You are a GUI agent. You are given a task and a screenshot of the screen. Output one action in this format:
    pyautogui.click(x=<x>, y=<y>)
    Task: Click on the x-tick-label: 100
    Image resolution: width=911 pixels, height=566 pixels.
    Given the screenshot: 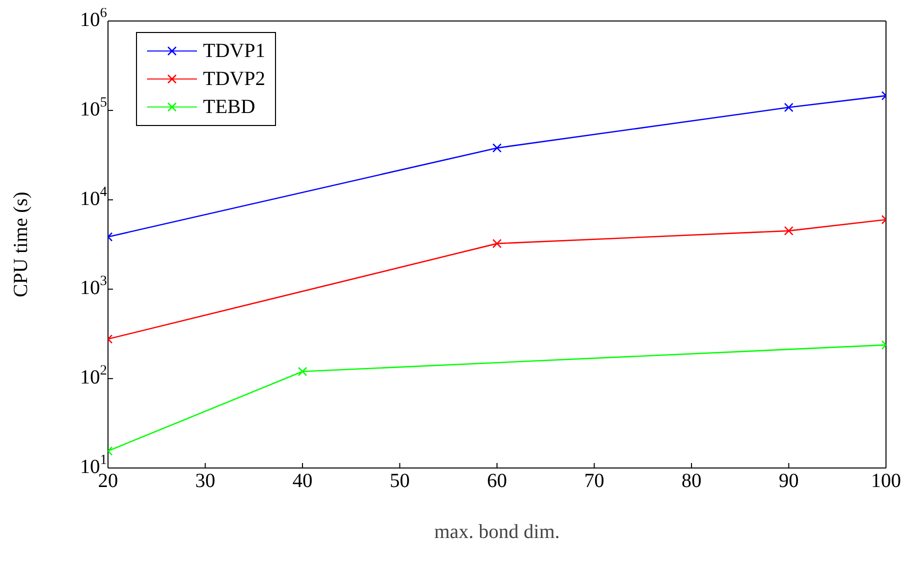 What is the action you would take?
    pyautogui.click(x=886, y=481)
    